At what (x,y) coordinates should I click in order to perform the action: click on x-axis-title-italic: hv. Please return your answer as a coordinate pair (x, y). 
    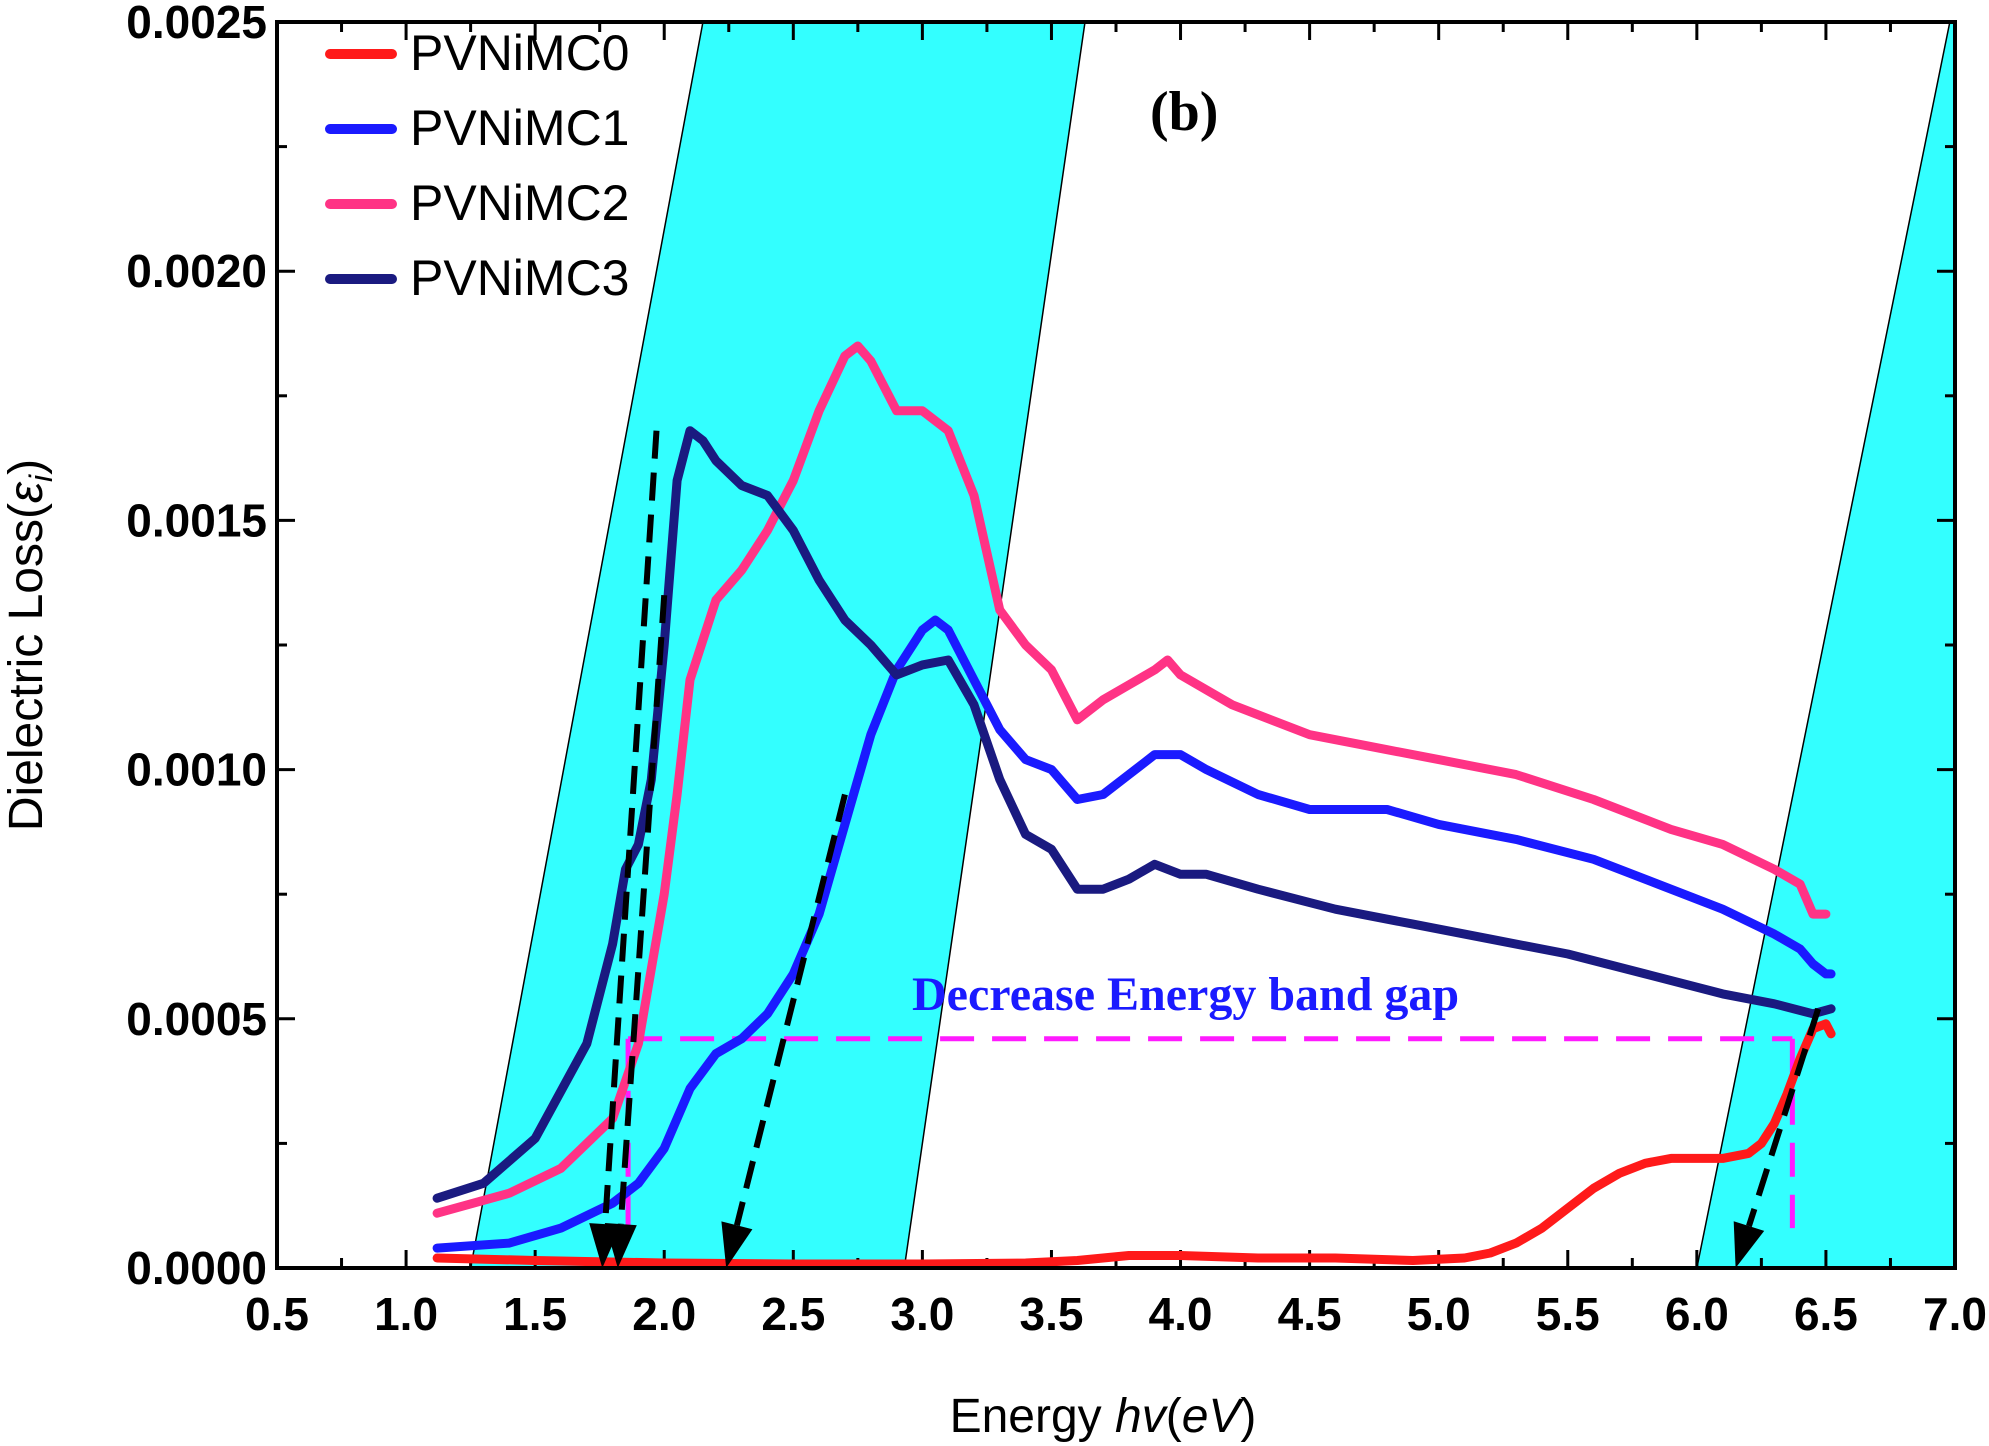
    Looking at the image, I should click on (1142, 1416).